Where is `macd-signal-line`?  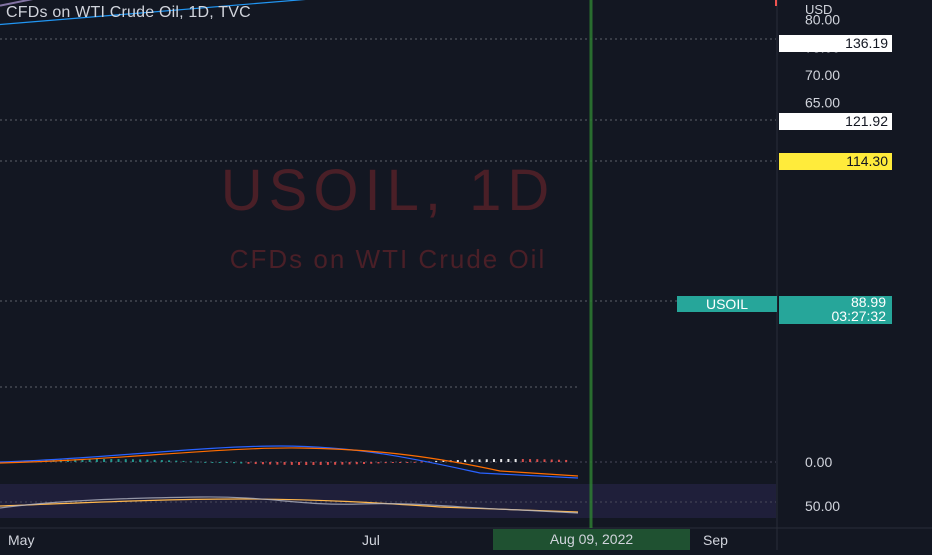 macd-signal-line is located at coordinates (289, 462).